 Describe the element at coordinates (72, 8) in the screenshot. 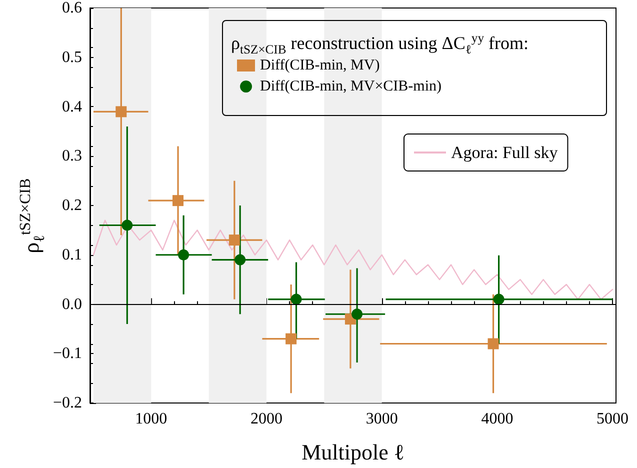

I see `y-tick-label: 0.6` at that location.